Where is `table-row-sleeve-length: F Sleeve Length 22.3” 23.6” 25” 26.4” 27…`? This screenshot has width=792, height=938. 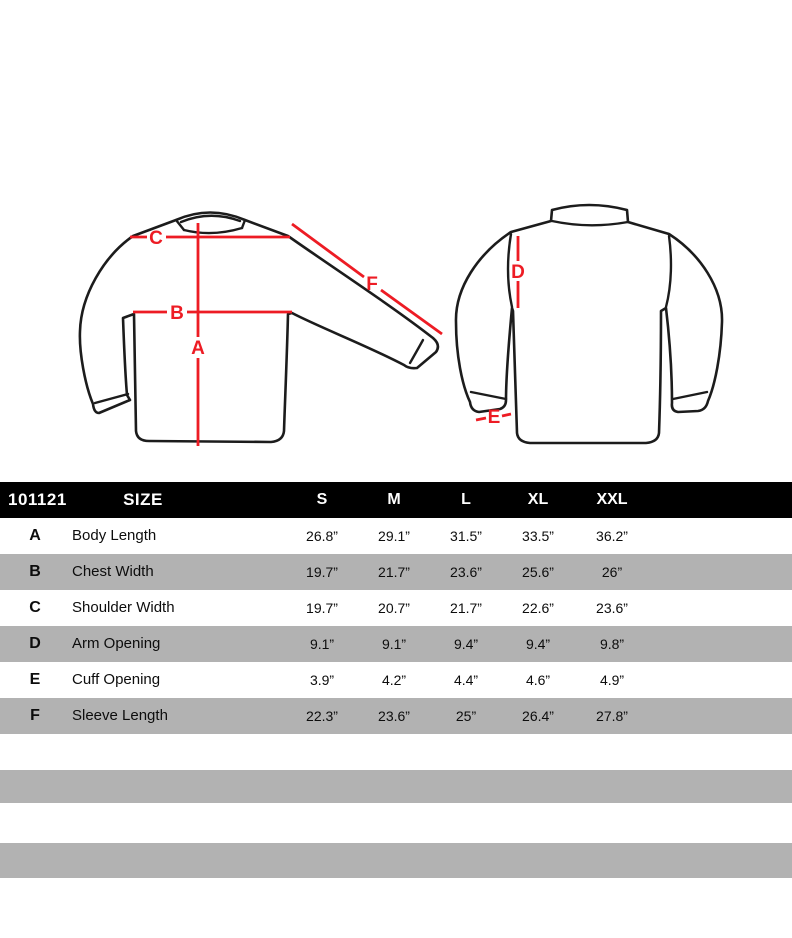 table-row-sleeve-length: F Sleeve Length 22.3” 23.6” 25” 26.4” 27… is located at coordinates (396, 716).